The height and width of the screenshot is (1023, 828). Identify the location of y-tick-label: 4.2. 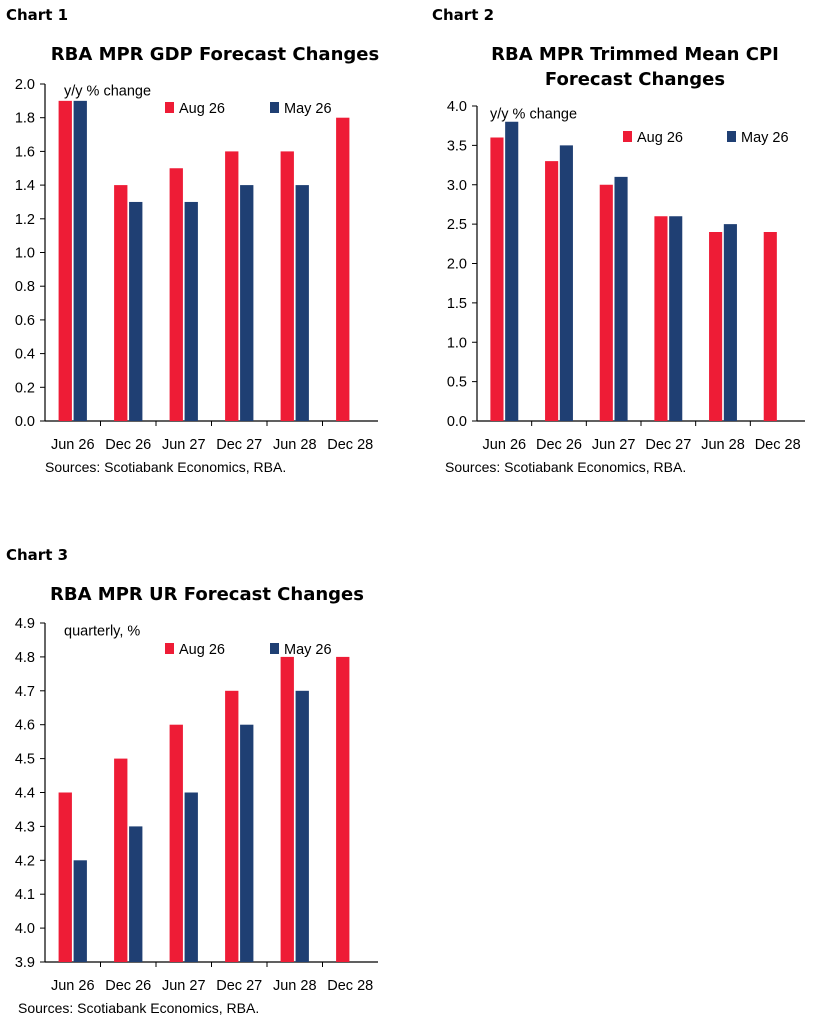
(25, 861).